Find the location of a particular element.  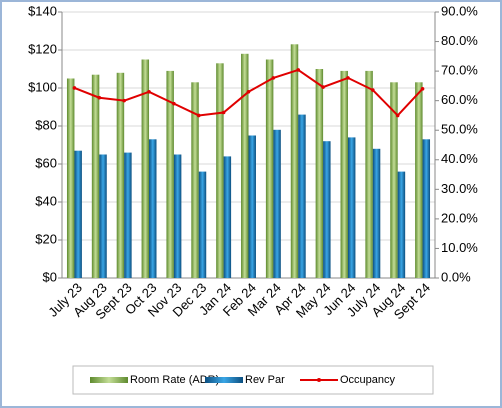

y-tick-label: $20 is located at coordinates (46, 238).